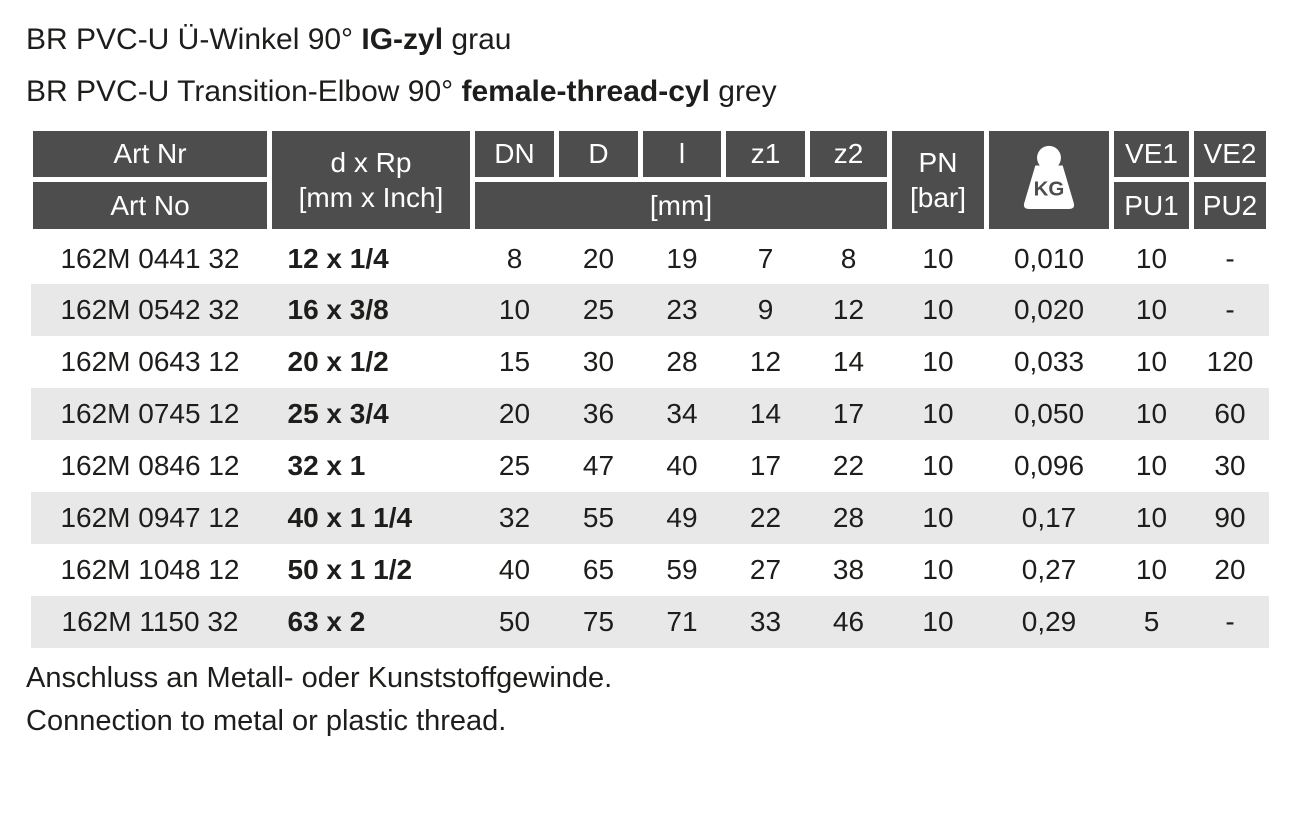 Image resolution: width=1289 pixels, height=825 pixels. What do you see at coordinates (150, 309) in the screenshot?
I see `cell-art: 162M 0542 32` at bounding box center [150, 309].